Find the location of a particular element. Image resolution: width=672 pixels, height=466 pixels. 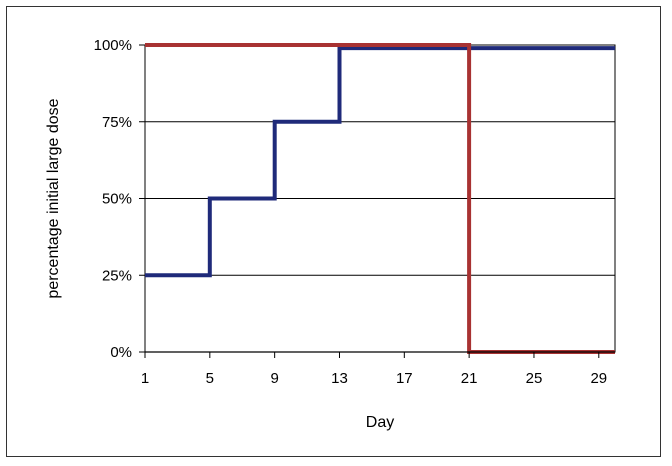

y-axis: 0% 25% 50% 75% 100% is located at coordinates (119, 199).